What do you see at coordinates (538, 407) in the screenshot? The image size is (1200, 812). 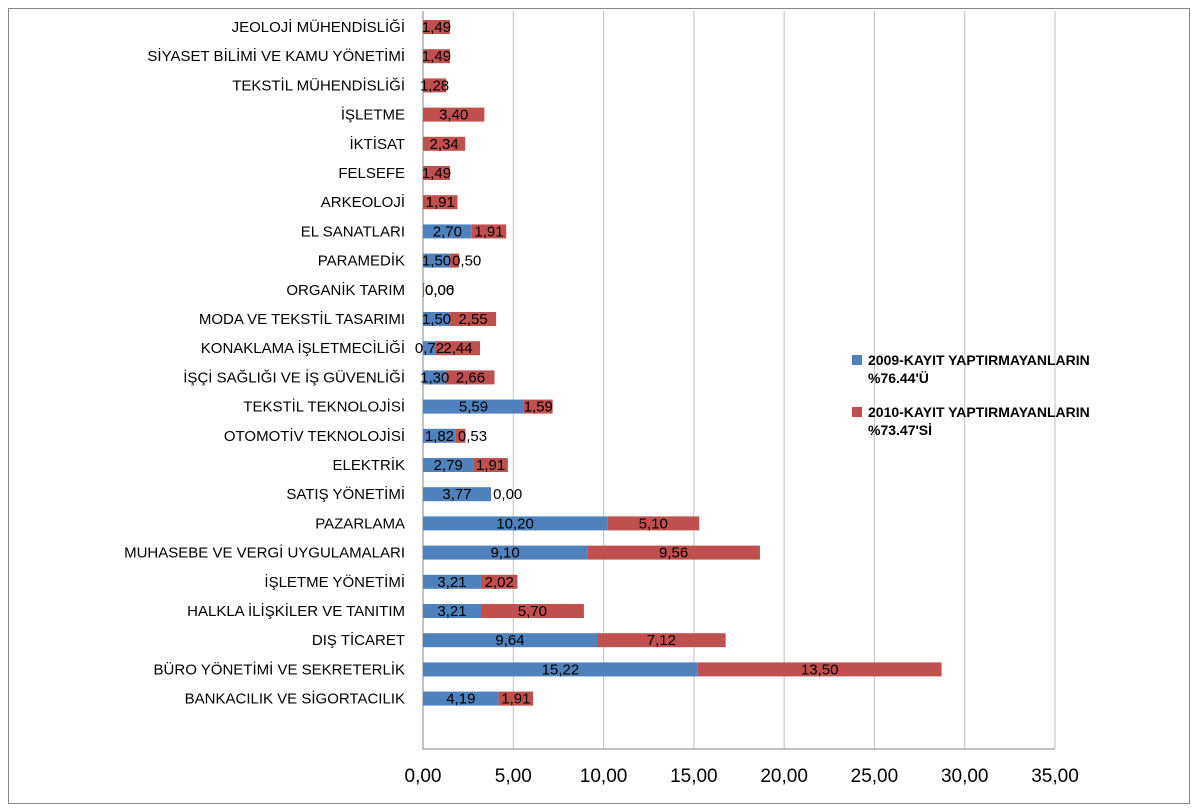 I see `data-label: 1,59` at bounding box center [538, 407].